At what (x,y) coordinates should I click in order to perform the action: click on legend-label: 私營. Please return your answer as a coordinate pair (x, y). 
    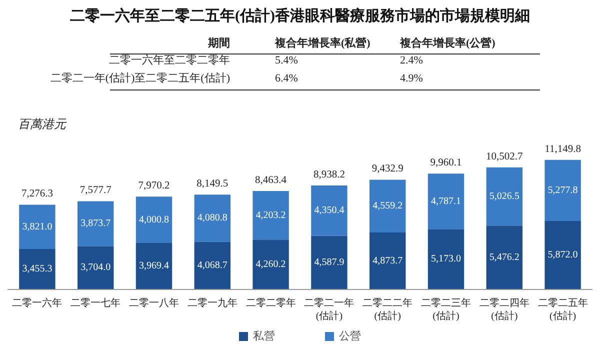
    Looking at the image, I should click on (264, 336).